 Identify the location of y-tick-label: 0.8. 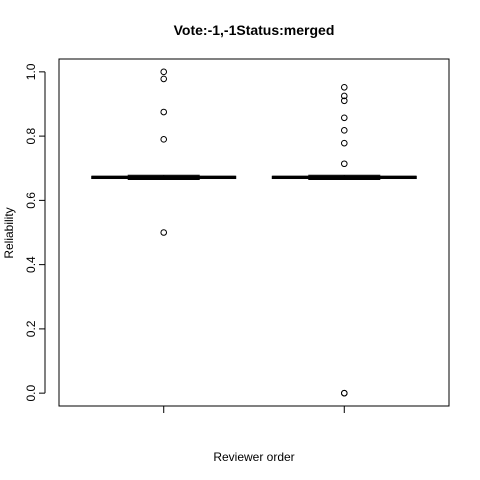
(31, 135).